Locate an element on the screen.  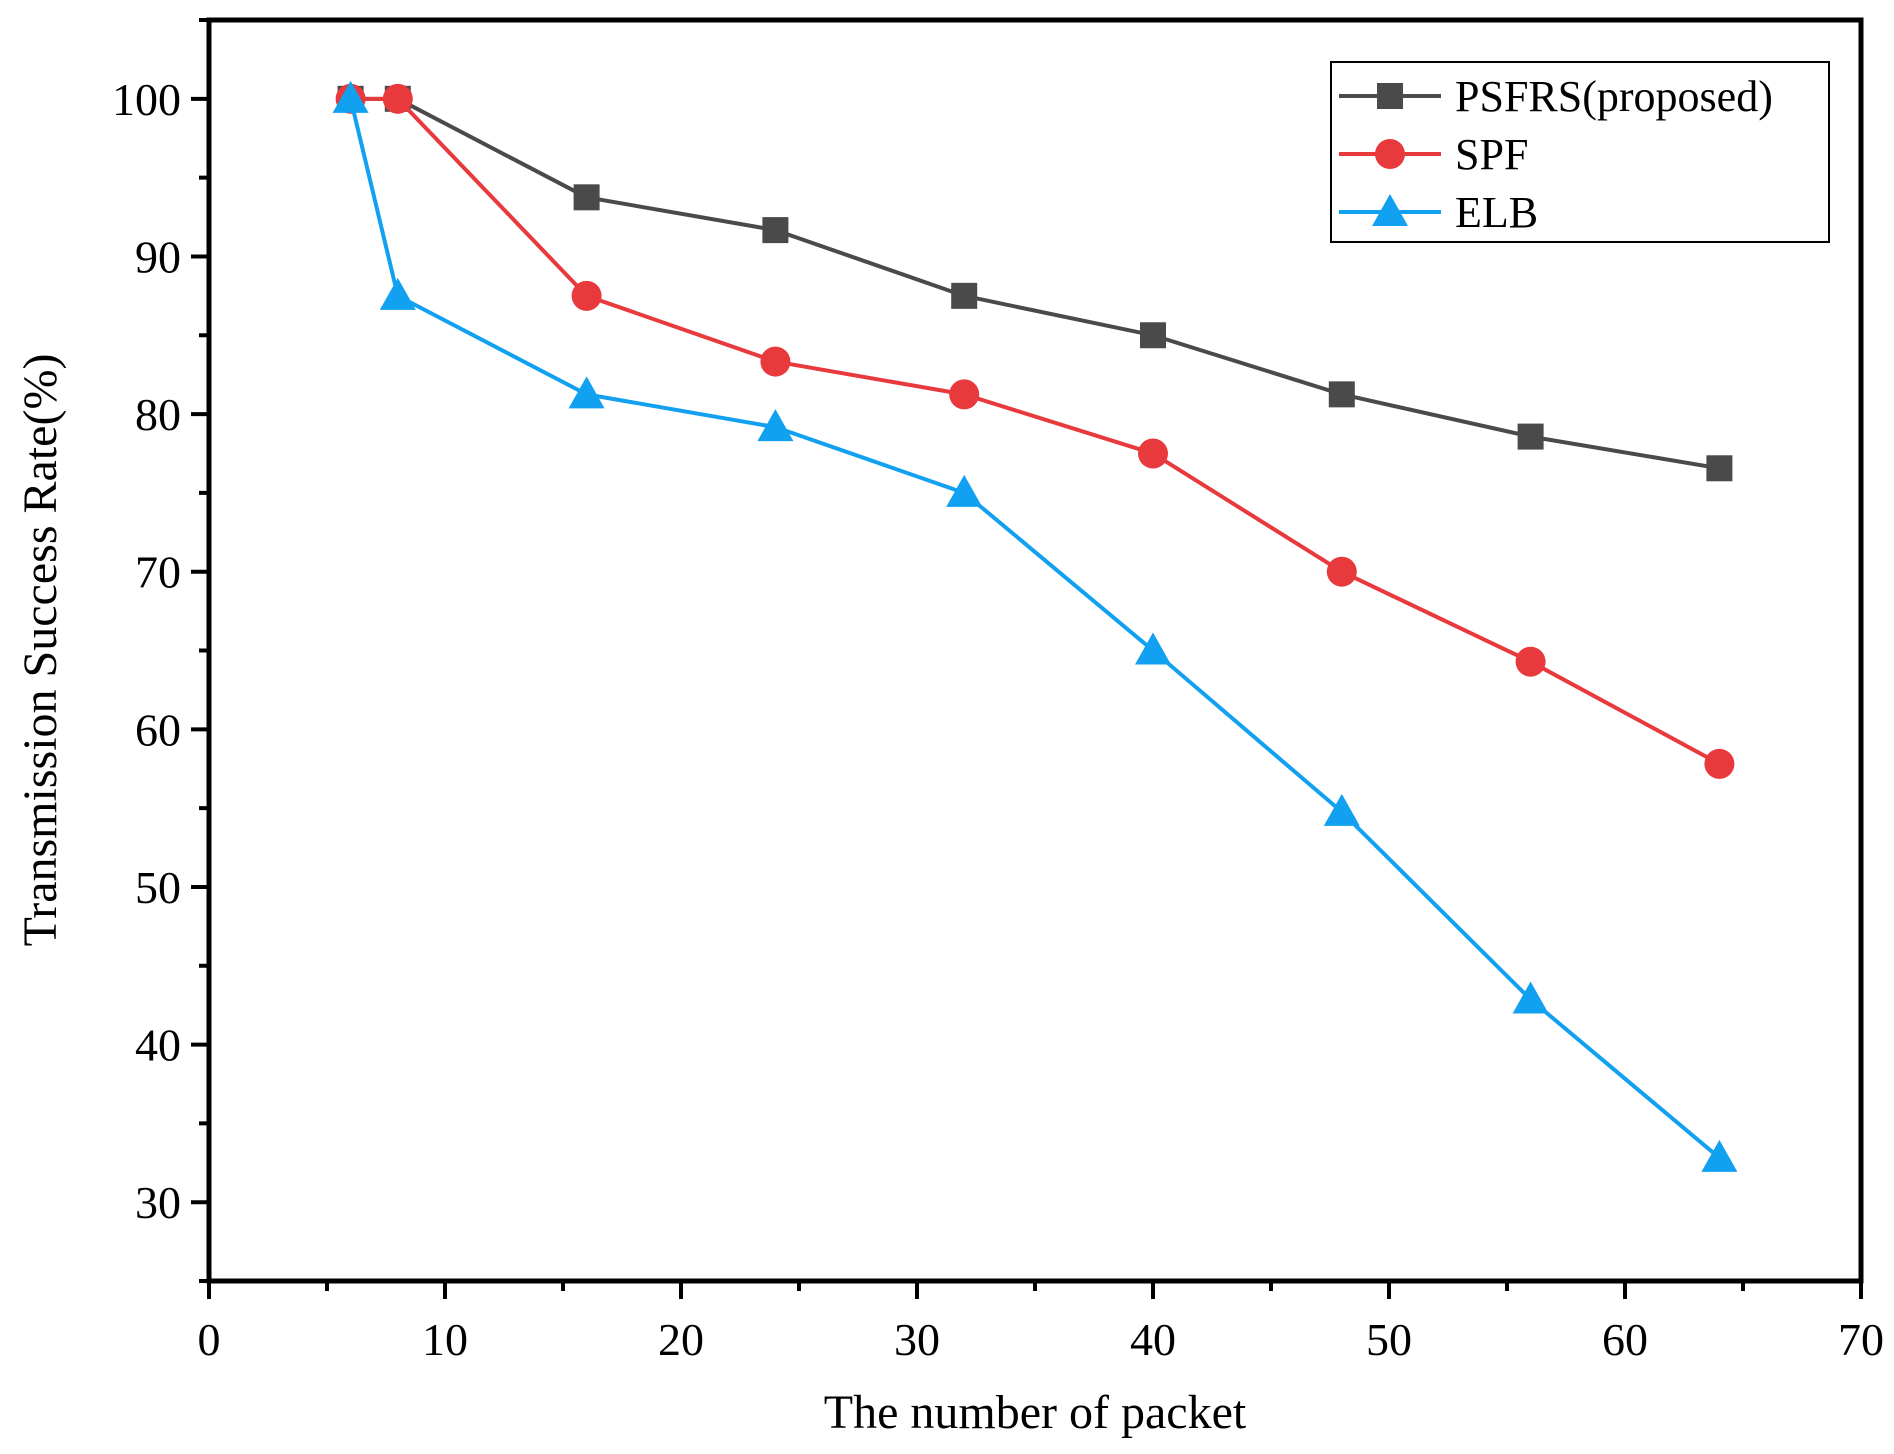
x-tick-label: 30 is located at coordinates (917, 1339).